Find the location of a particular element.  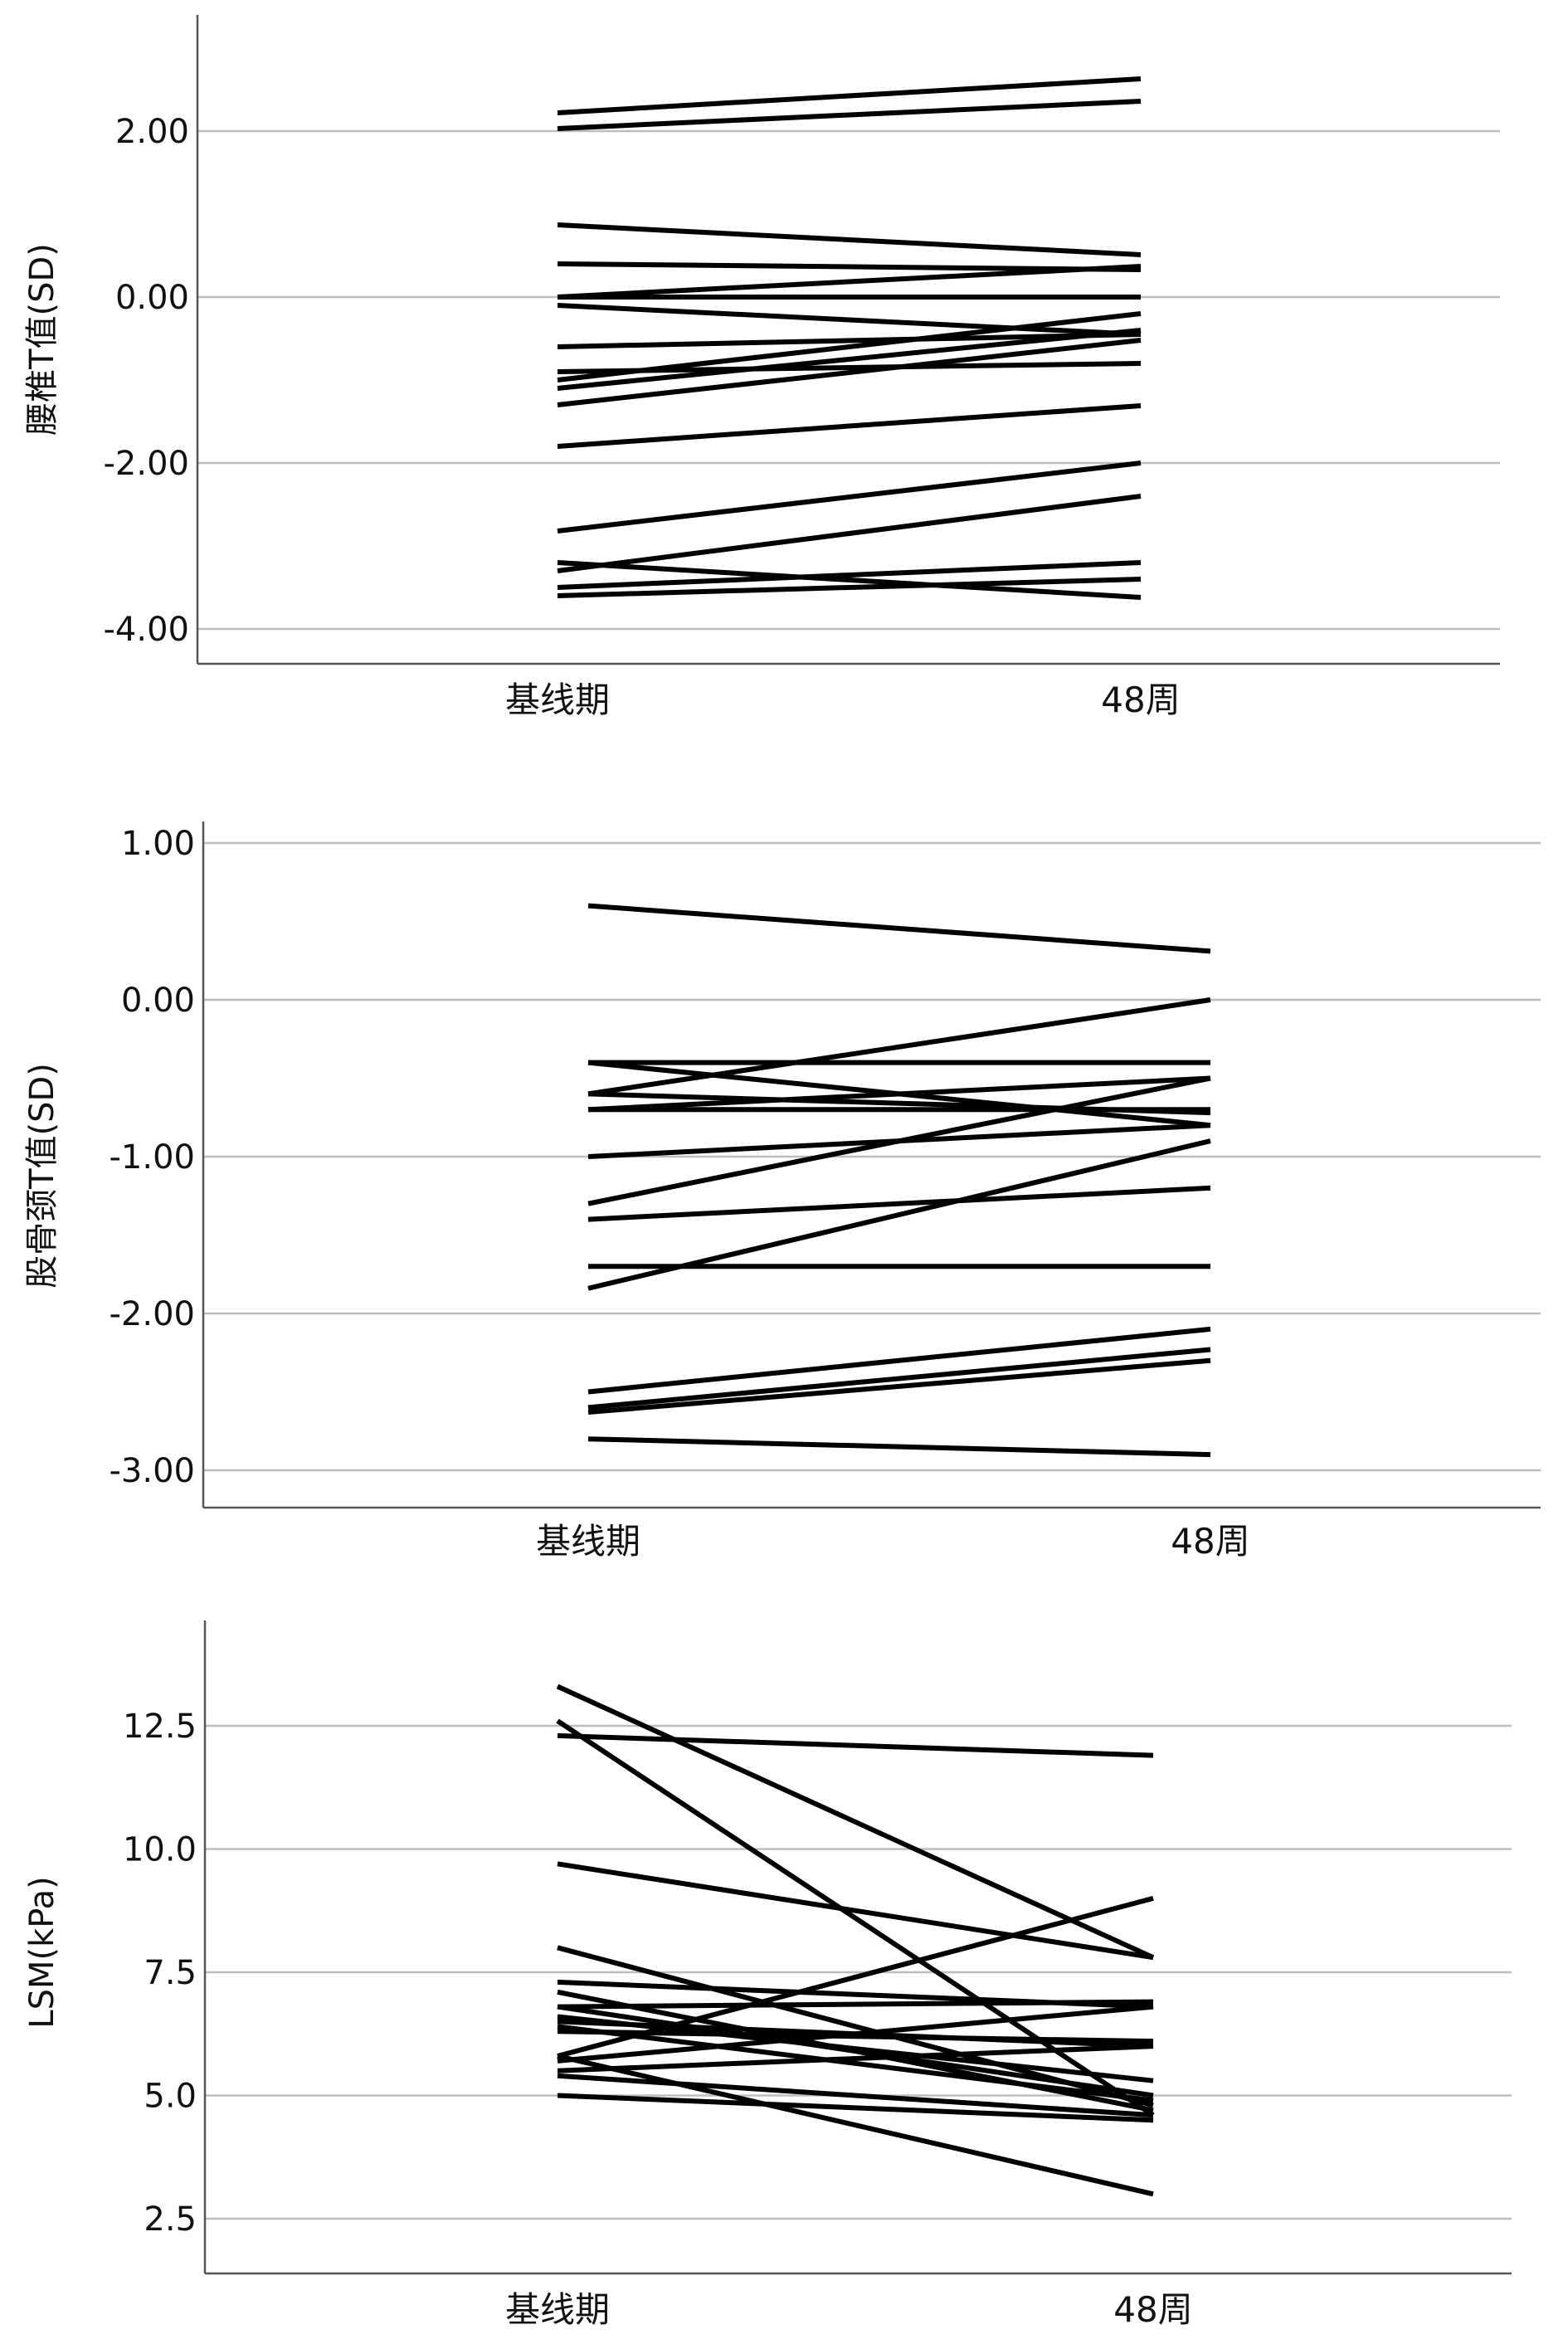

y-axis-label: 腰椎T值(SD) is located at coordinates (42, 340).